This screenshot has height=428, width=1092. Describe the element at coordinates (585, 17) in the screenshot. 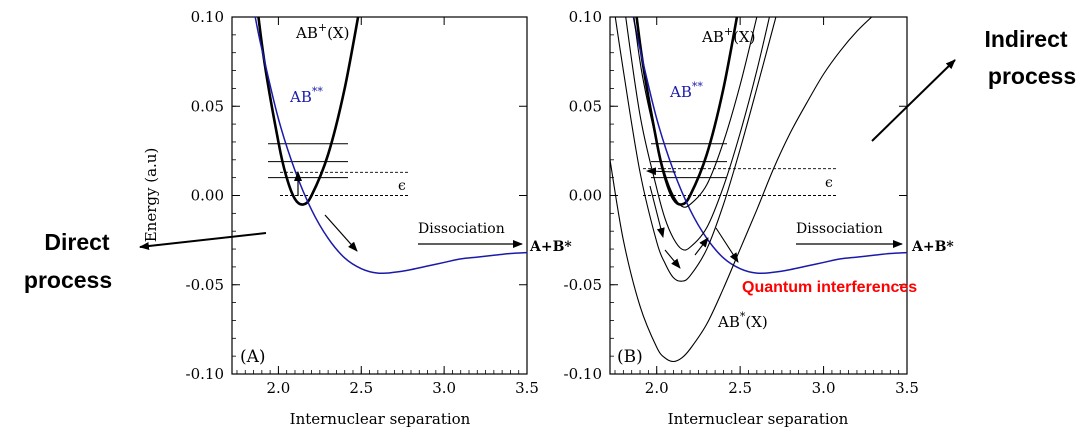

I see `panel-b-y-tick-label: 0.10` at that location.